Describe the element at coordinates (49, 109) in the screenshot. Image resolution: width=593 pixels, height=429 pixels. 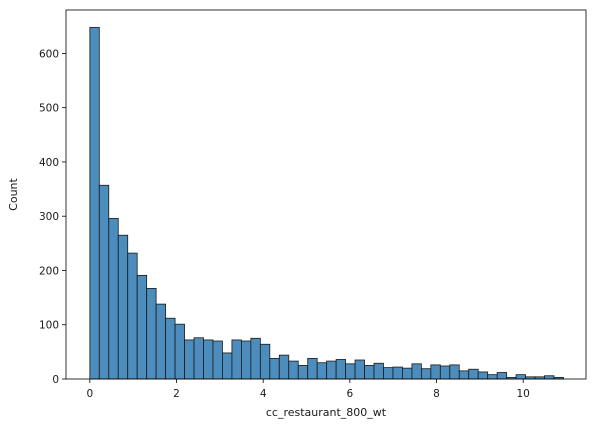
I see `y-tick-label: 500` at that location.